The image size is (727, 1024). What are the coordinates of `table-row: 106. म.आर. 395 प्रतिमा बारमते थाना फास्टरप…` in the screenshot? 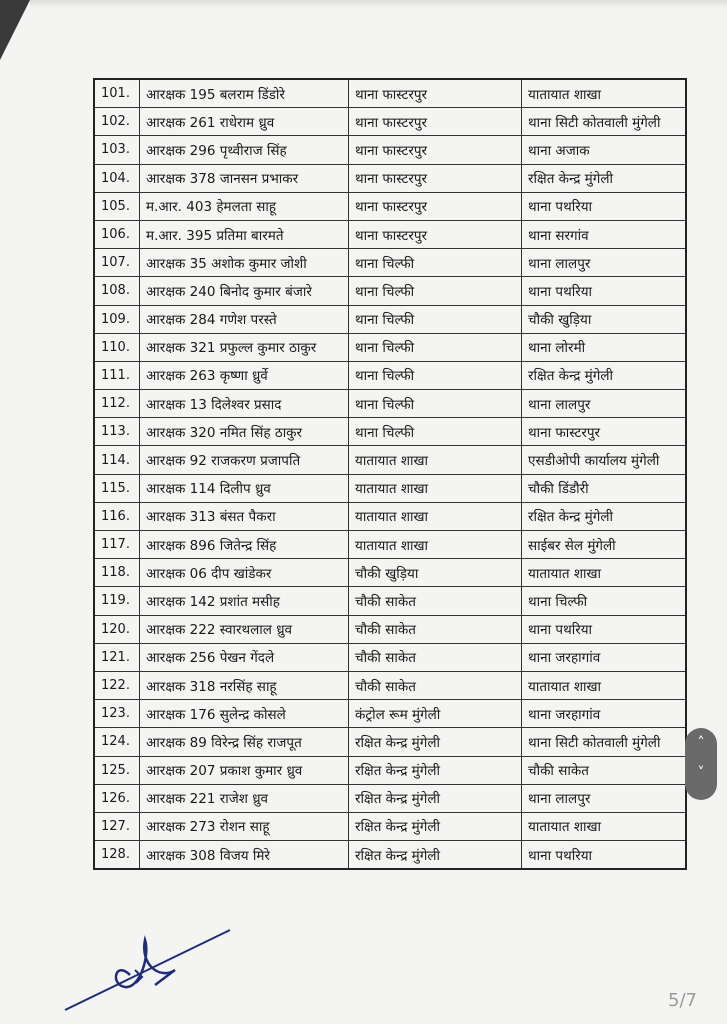 It's located at (390, 234).